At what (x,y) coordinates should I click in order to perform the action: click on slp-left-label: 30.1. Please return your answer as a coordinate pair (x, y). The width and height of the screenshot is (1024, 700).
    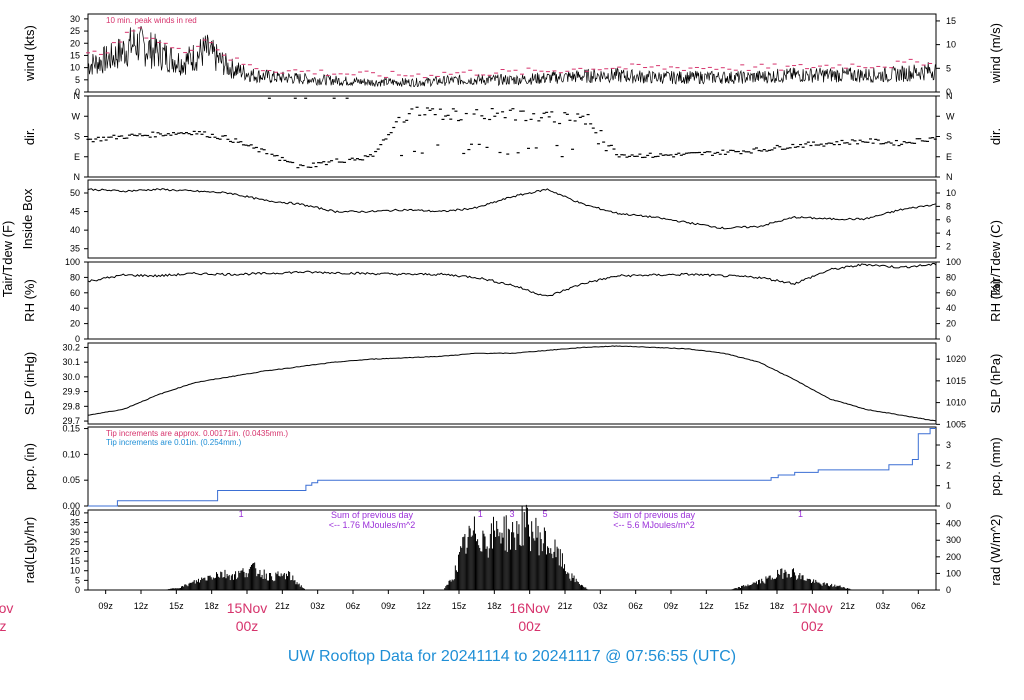
    Looking at the image, I should click on (71, 362).